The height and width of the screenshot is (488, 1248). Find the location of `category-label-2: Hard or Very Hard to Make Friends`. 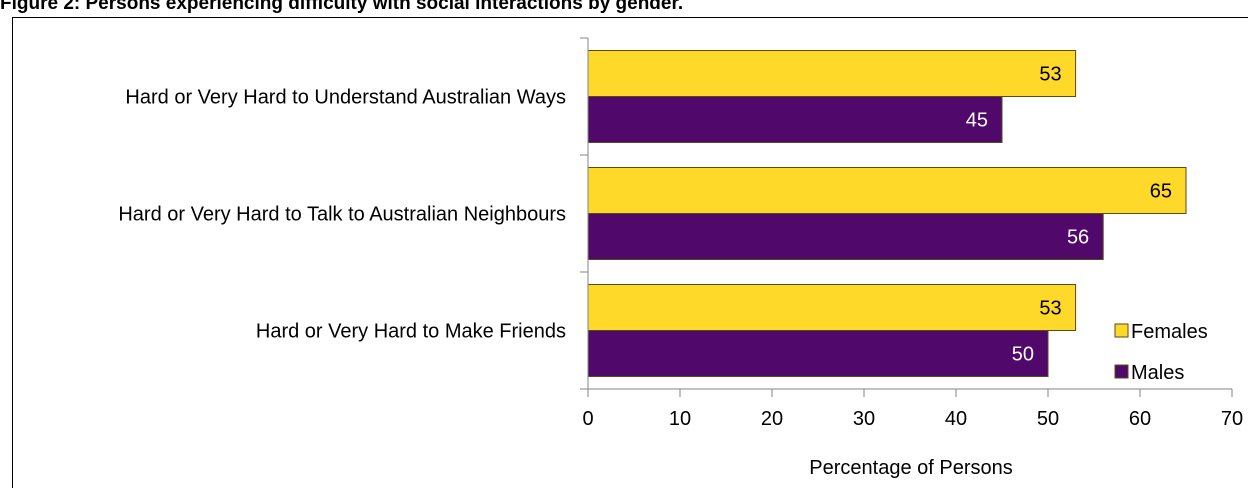

category-label-2: Hard or Very Hard to Make Friends is located at coordinates (411, 332).